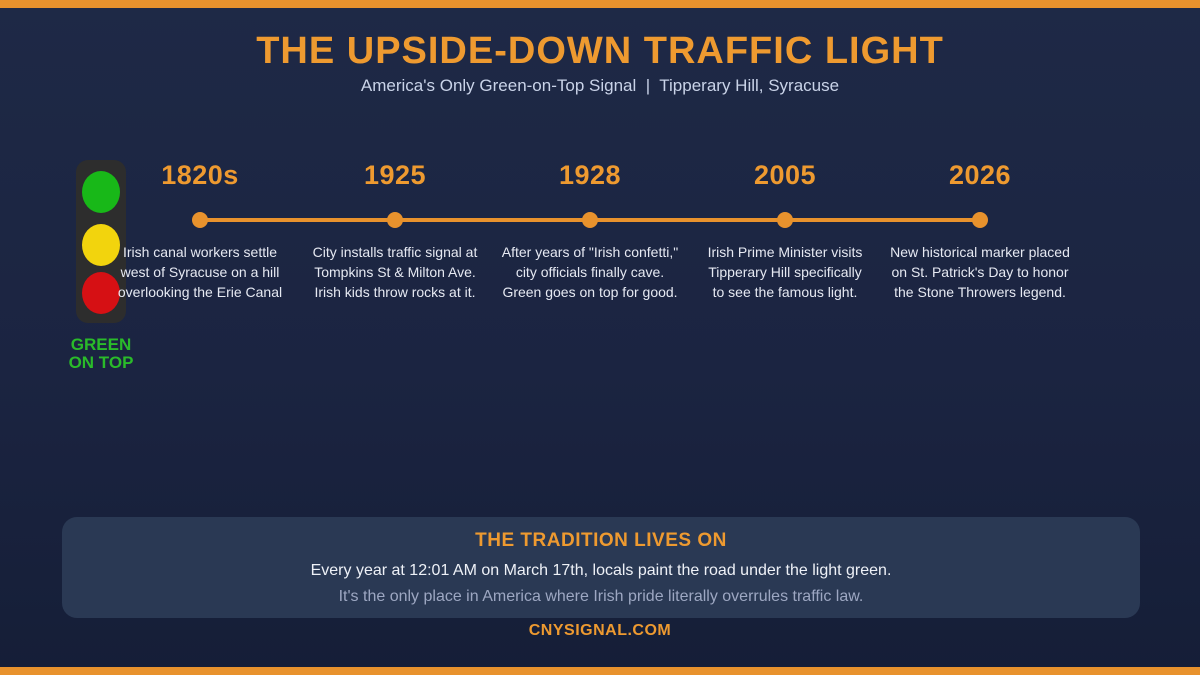  Describe the element at coordinates (101, 245) in the screenshot. I see `yellow-light-icon` at that location.